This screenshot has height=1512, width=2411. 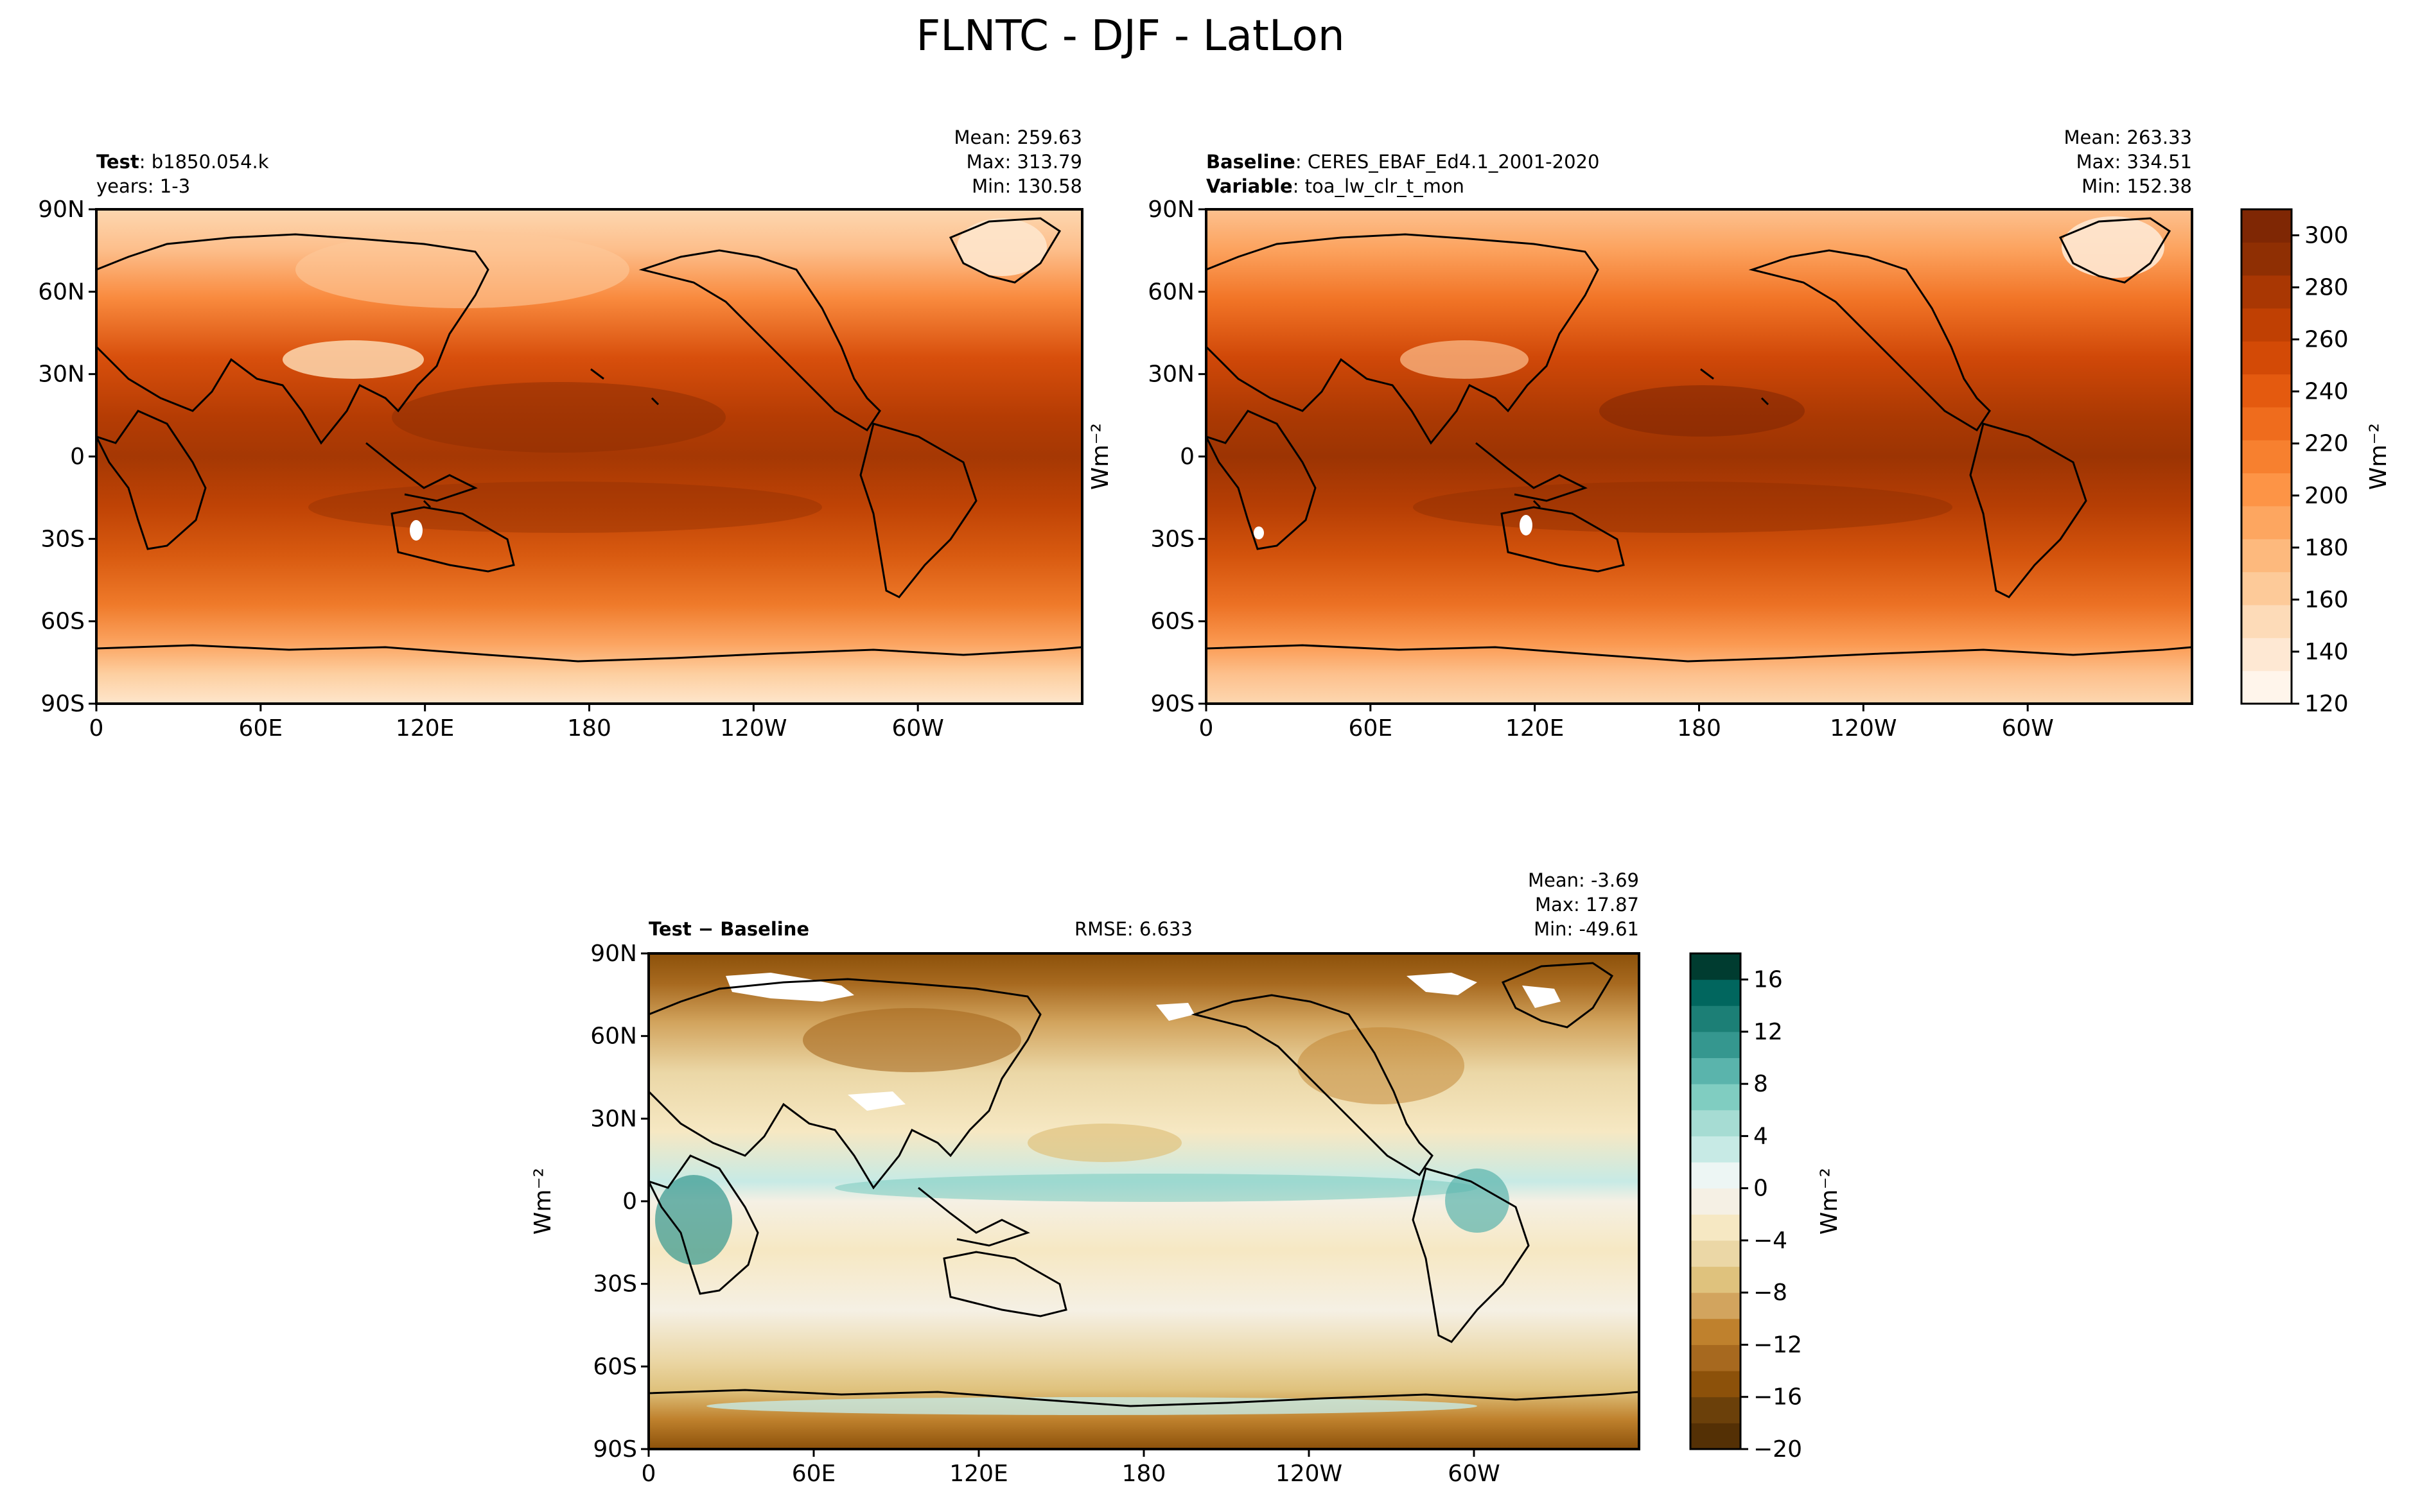 I want to click on test-map, so click(x=589, y=456).